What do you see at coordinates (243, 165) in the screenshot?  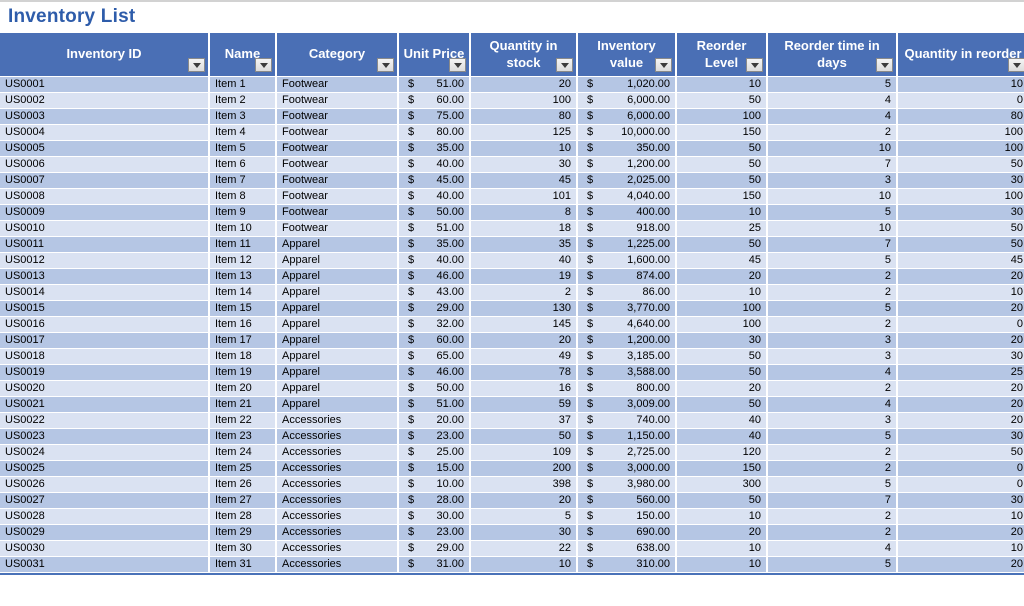 I see `cell-name: Item 6` at bounding box center [243, 165].